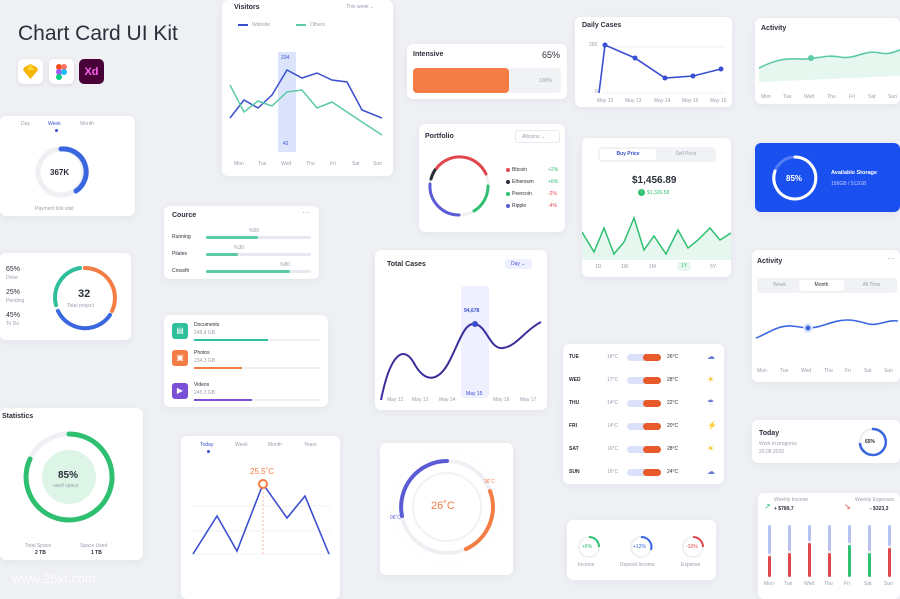 The width and height of the screenshot is (900, 599). I want to click on weekly-day-label: Tue, so click(788, 584).